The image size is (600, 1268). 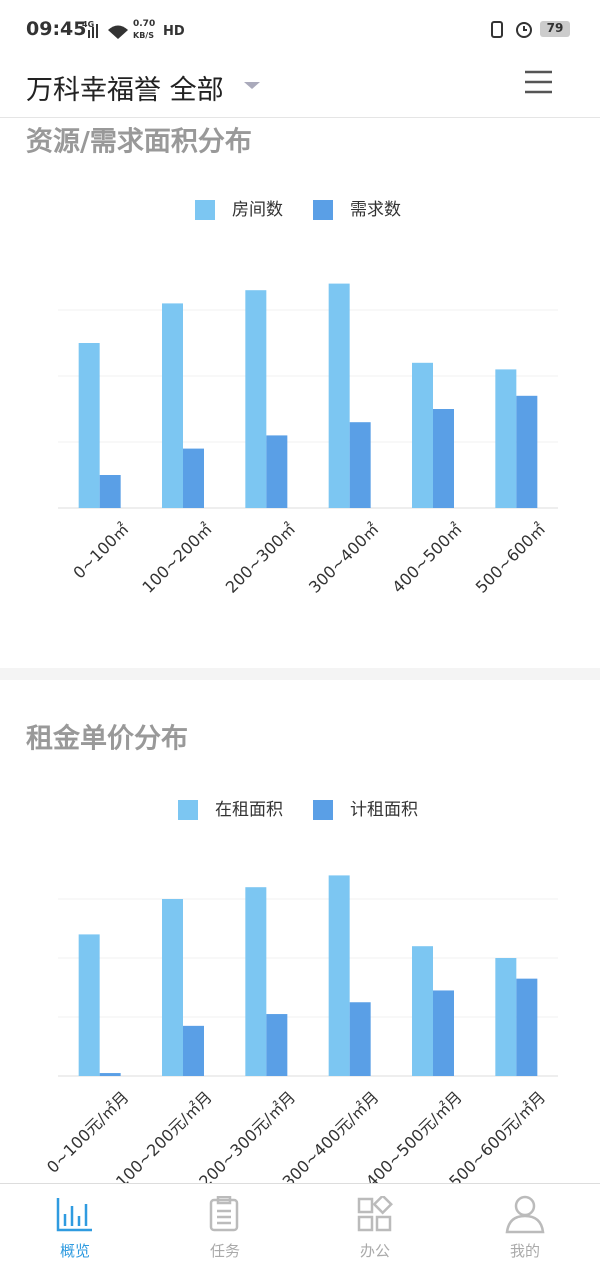 I want to click on legend-label: 计租面积, so click(x=384, y=810).